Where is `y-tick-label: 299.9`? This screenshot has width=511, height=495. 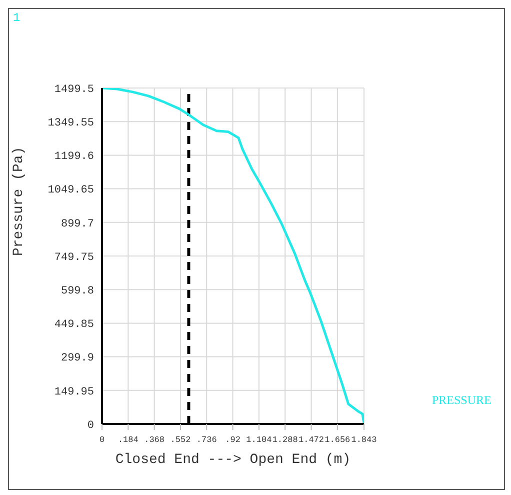 y-tick-label: 299.9 is located at coordinates (77, 358).